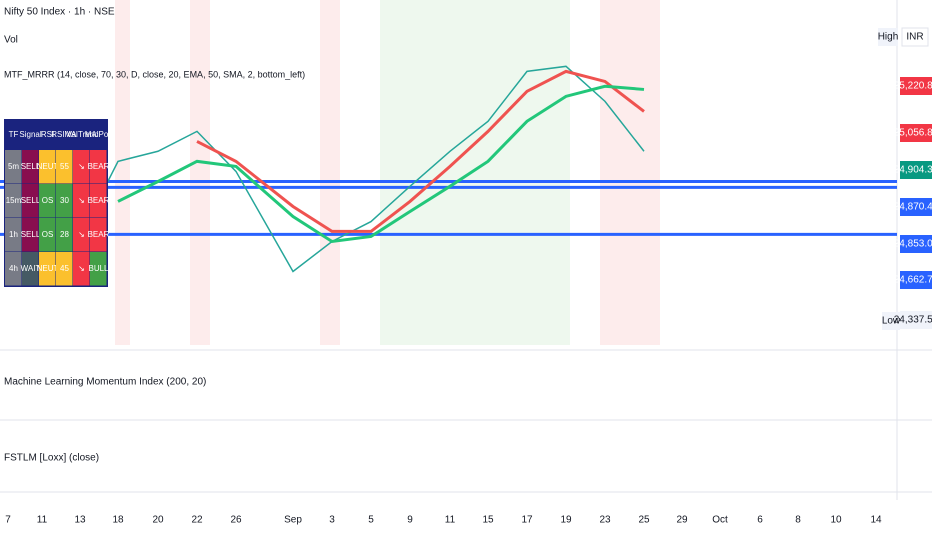  What do you see at coordinates (11, 40) in the screenshot?
I see `volume-label: Vol` at bounding box center [11, 40].